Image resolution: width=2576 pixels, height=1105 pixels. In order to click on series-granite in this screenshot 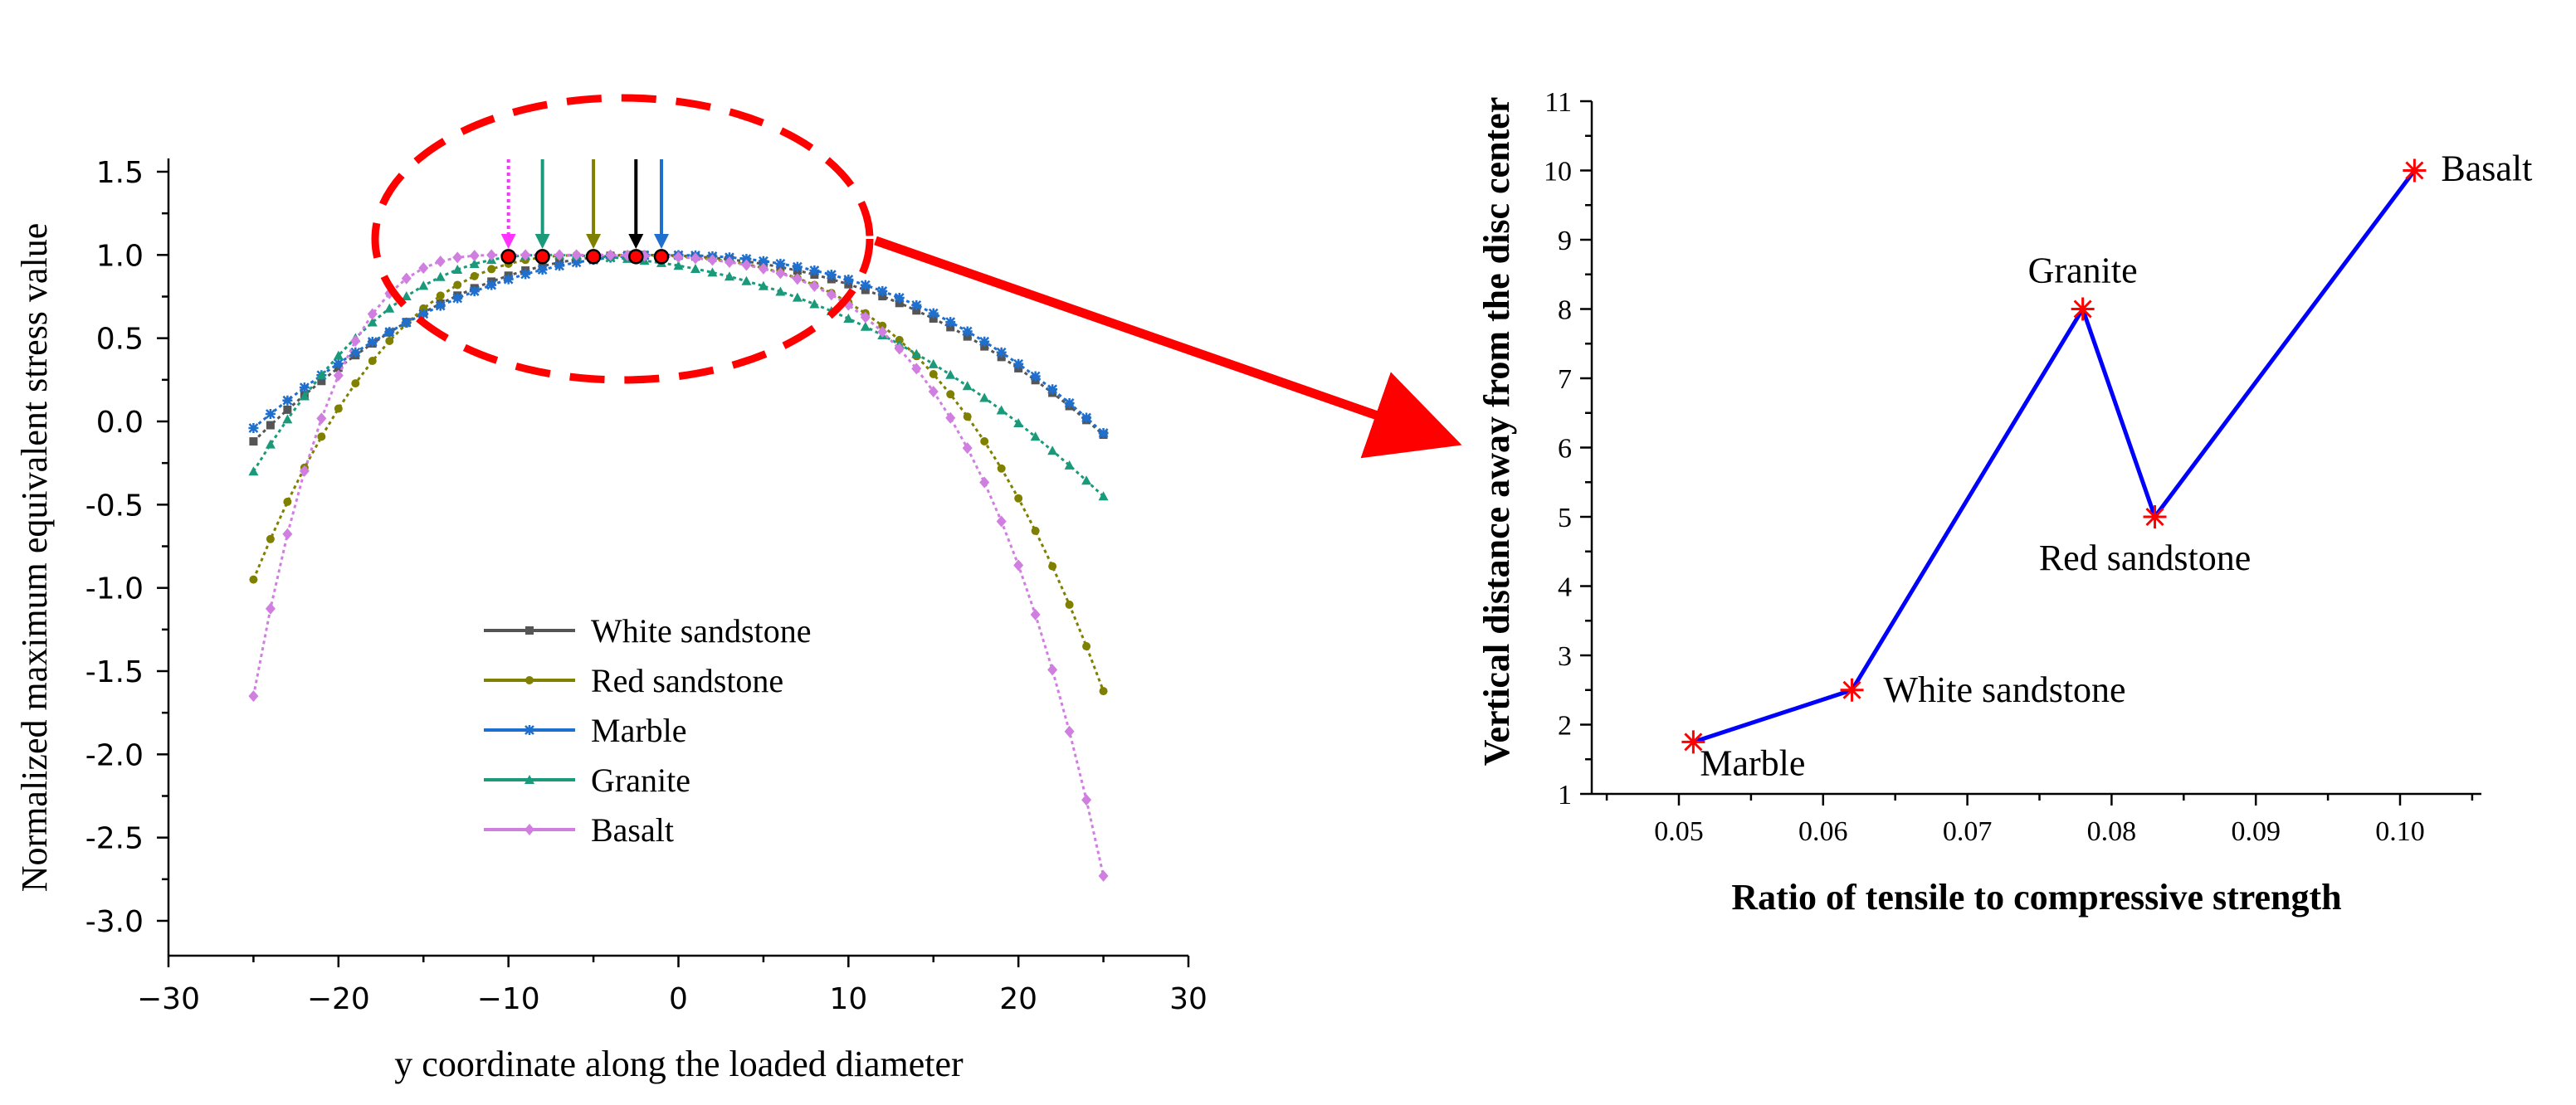, I will do `click(678, 375)`.